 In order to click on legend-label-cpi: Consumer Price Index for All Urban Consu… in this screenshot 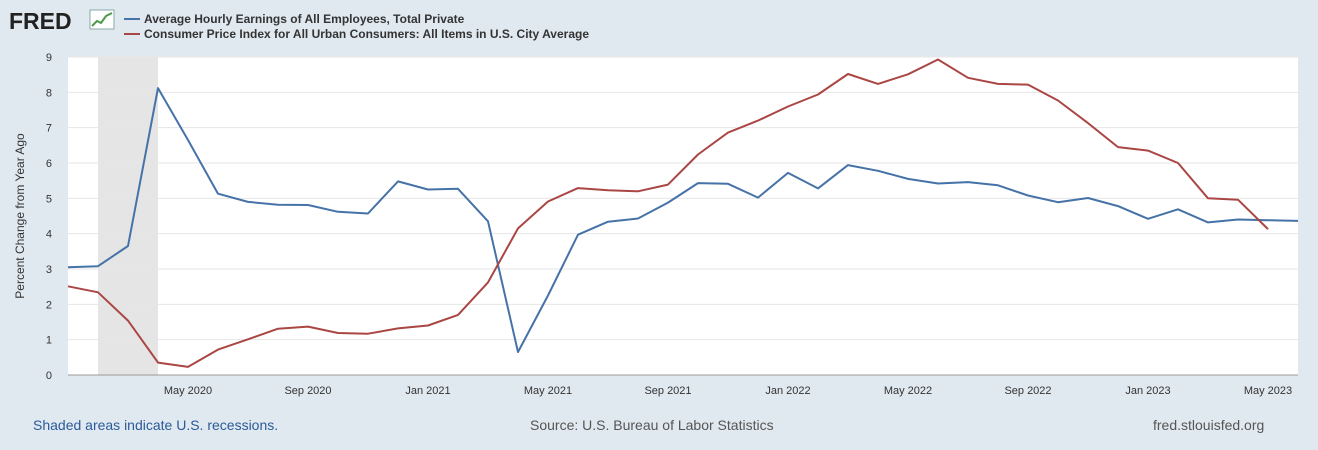, I will do `click(366, 34)`.